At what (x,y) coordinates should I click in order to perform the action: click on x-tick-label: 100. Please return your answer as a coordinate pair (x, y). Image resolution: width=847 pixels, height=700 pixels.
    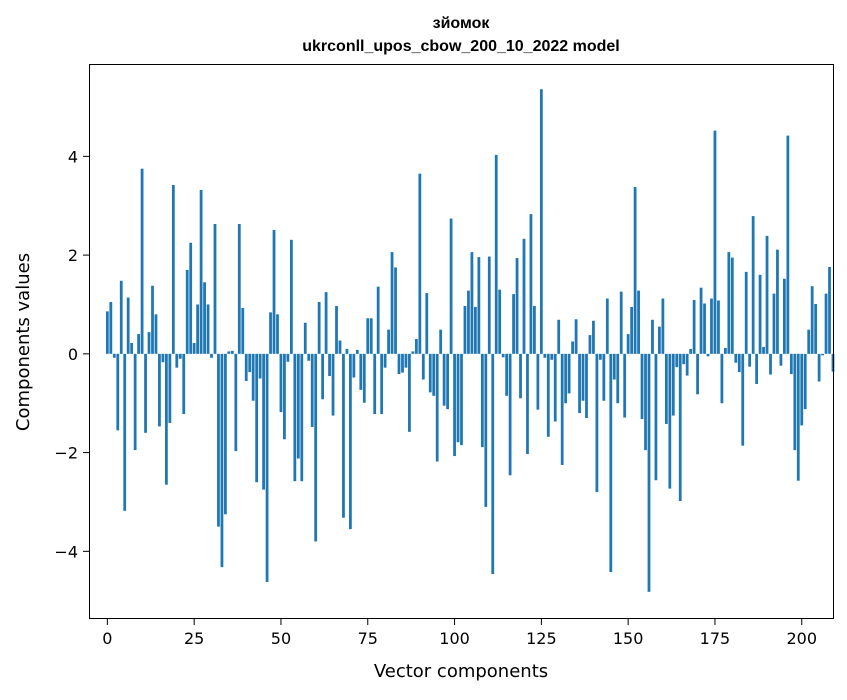
    Looking at the image, I should click on (454, 638).